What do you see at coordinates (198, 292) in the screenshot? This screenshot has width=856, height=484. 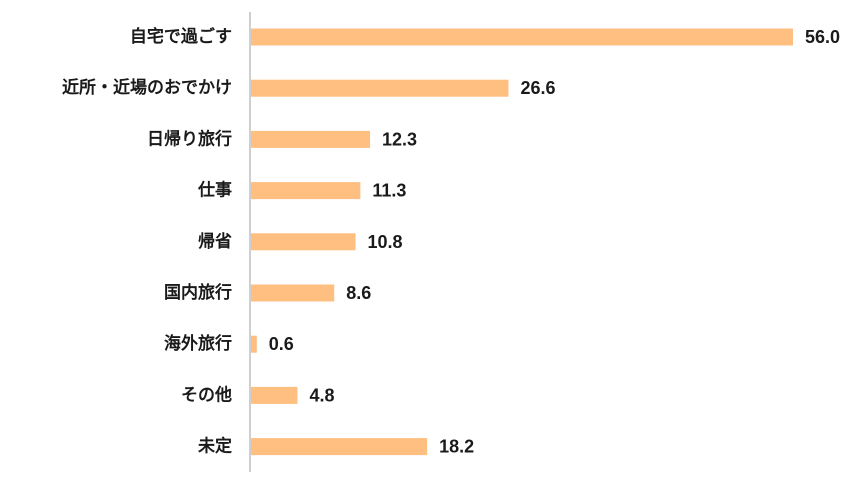 I see `category-label: 国内旅行` at bounding box center [198, 292].